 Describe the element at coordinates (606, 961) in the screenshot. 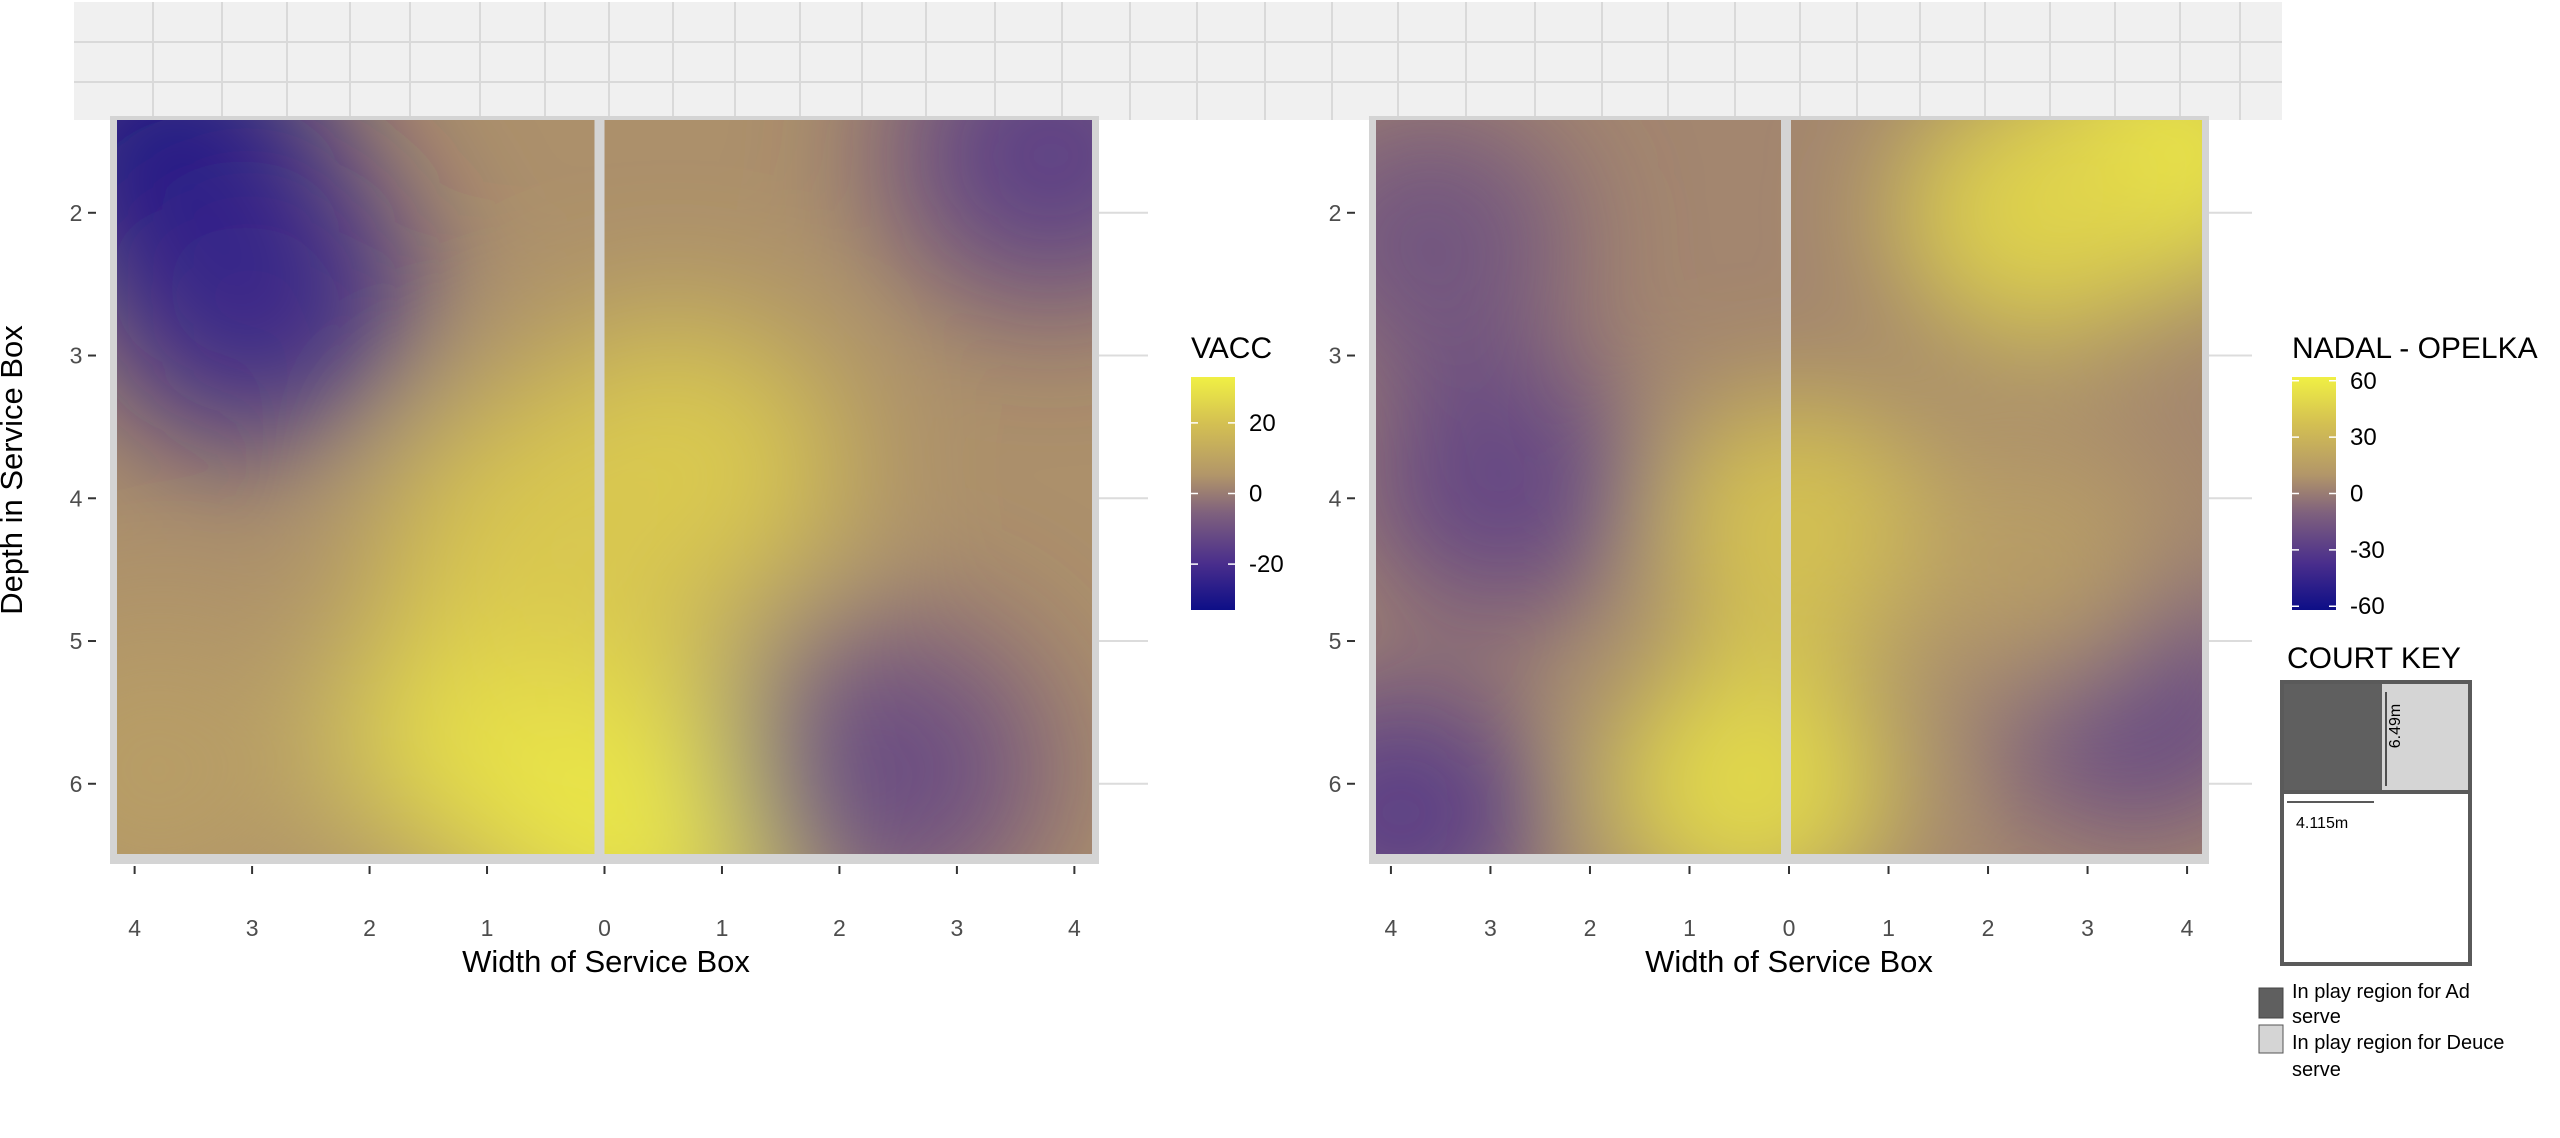

I see `x-axis-title-left: Width of Service Box` at that location.